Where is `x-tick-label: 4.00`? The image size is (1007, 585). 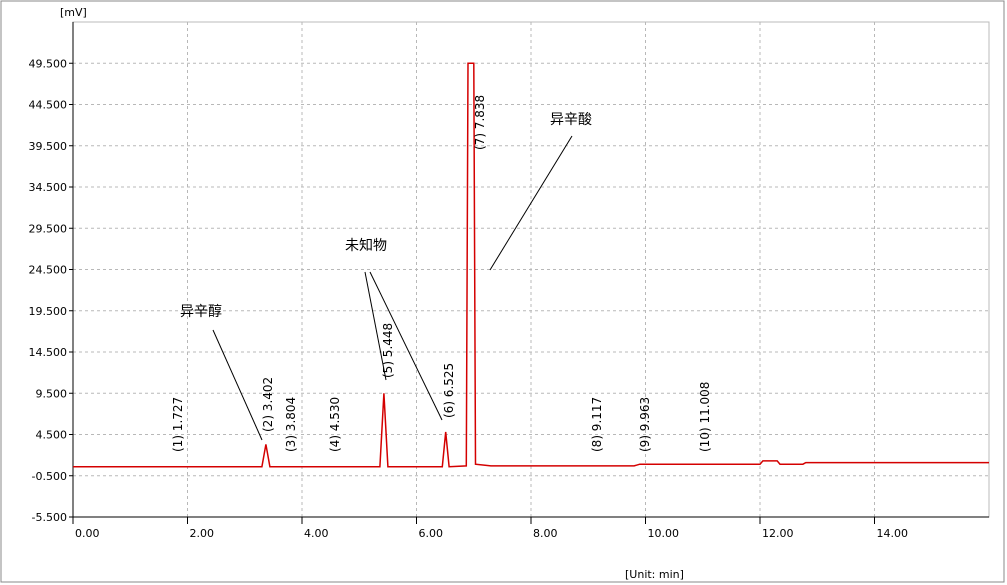
x-tick-label: 4.00 is located at coordinates (316, 533).